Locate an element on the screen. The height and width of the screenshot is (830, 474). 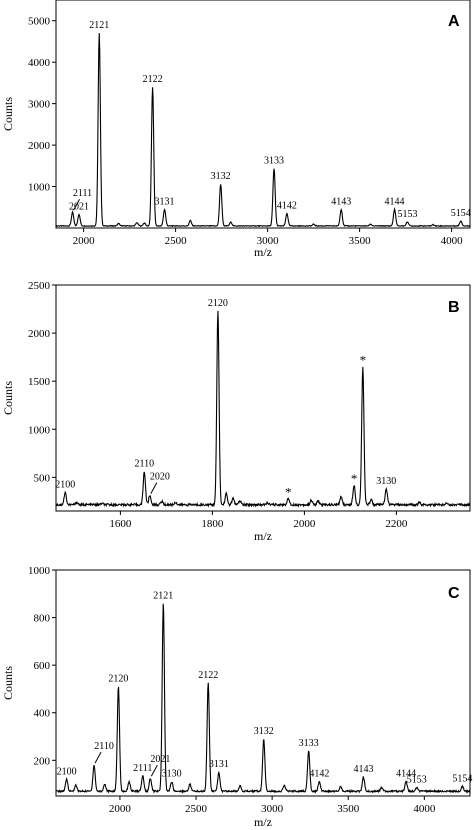
peak-label: 2020 is located at coordinates (160, 477).